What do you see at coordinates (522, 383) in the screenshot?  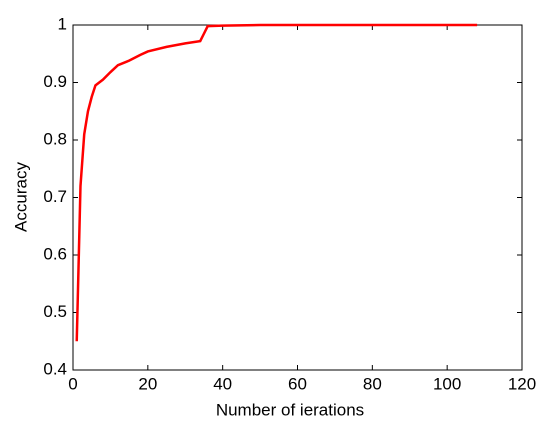 I see `x-tick-label: 120` at bounding box center [522, 383].